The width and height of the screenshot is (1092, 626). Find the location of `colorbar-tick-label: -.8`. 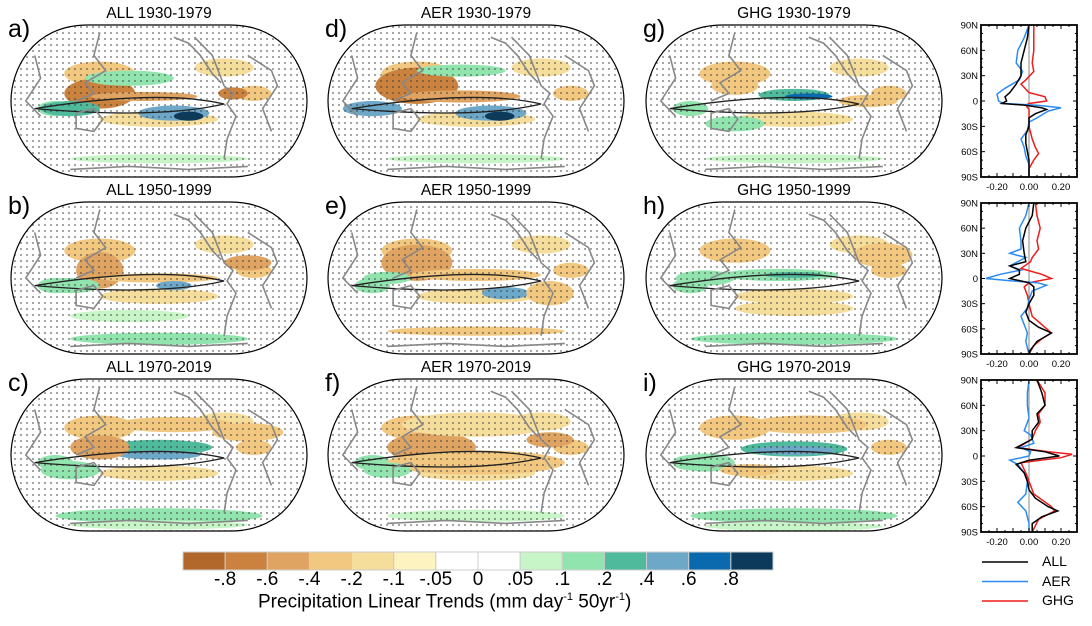

colorbar-tick-label: -.8 is located at coordinates (225, 579).